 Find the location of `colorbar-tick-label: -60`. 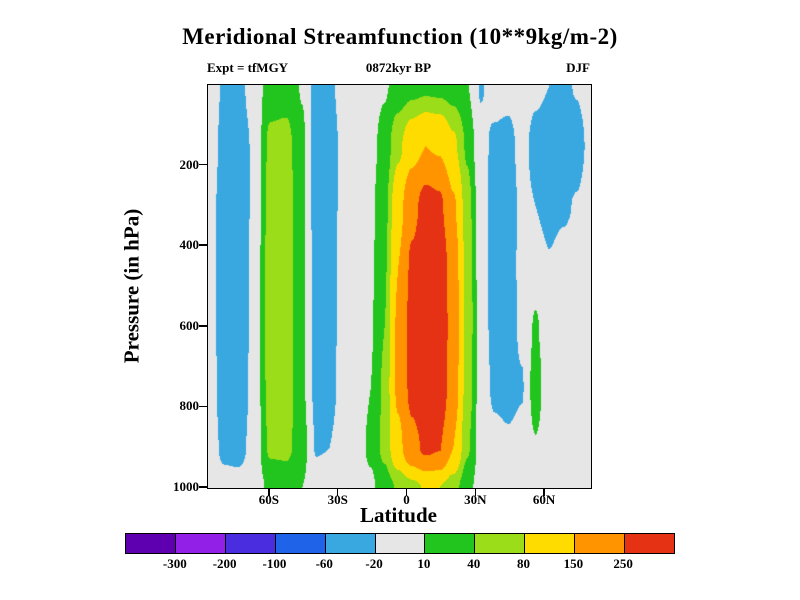

colorbar-tick-label: -60 is located at coordinates (324, 563).